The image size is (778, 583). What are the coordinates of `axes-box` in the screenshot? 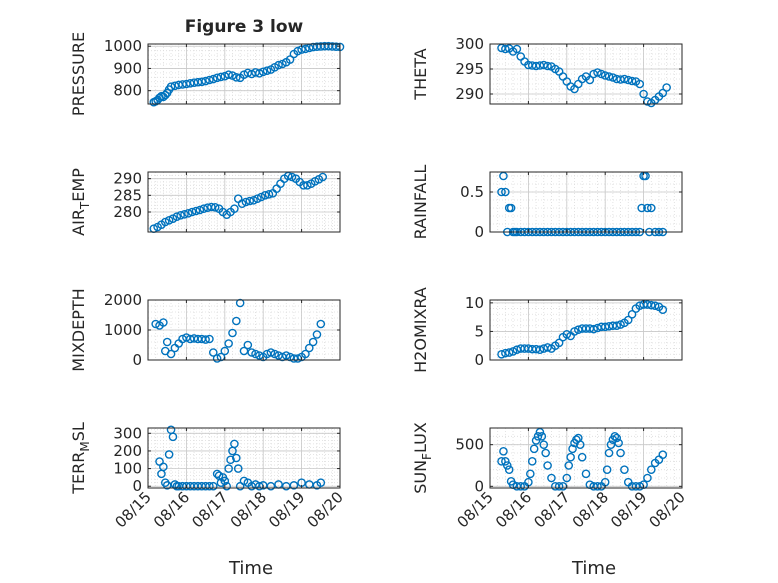 It's located at (244, 74).